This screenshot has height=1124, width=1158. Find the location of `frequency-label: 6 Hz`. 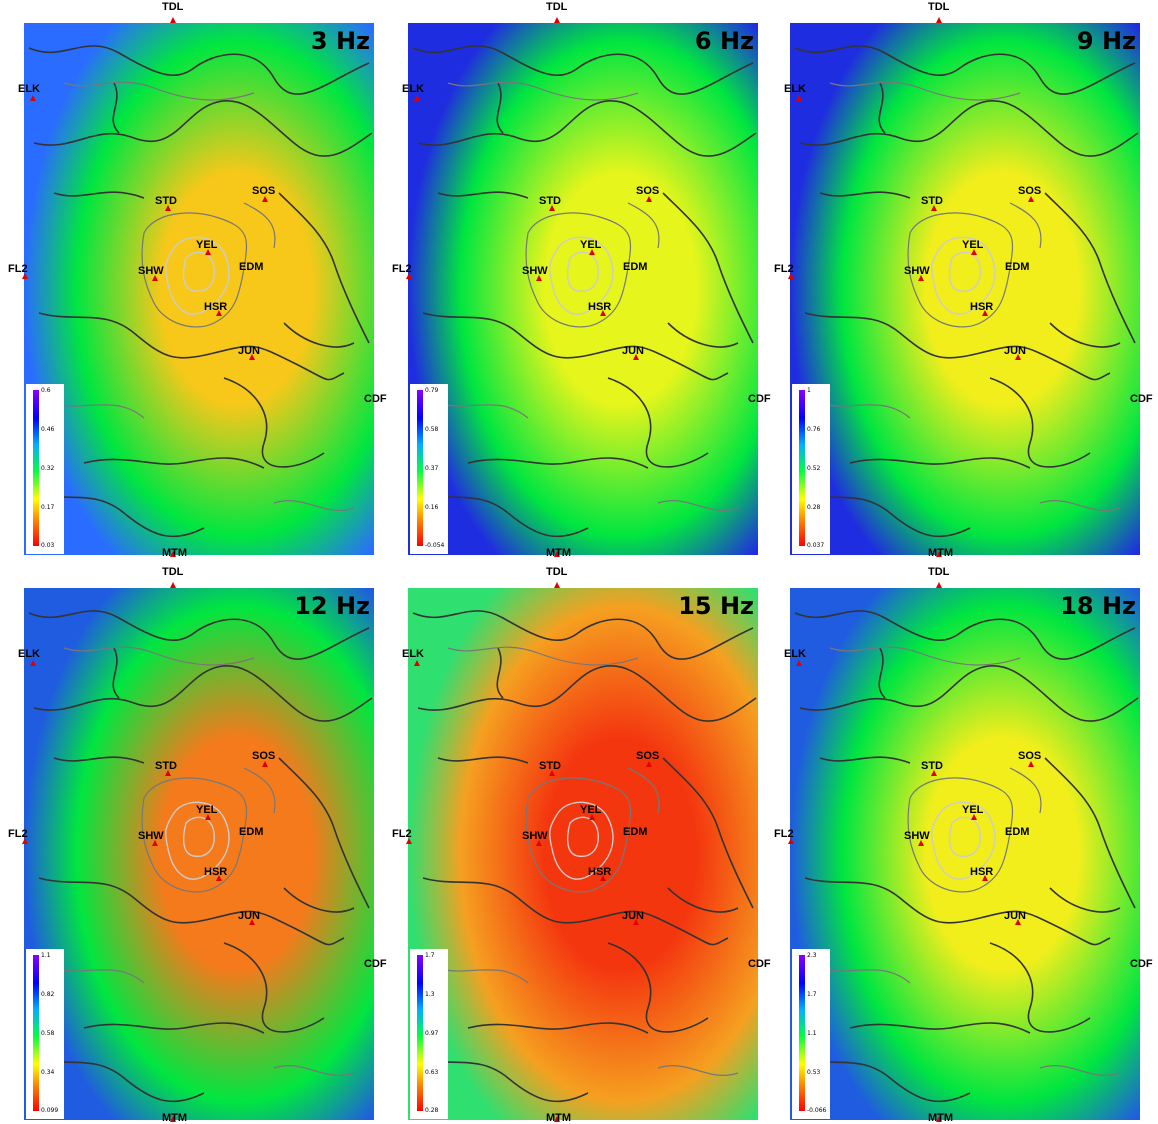

frequency-label: 6 Hz is located at coordinates (724, 41).